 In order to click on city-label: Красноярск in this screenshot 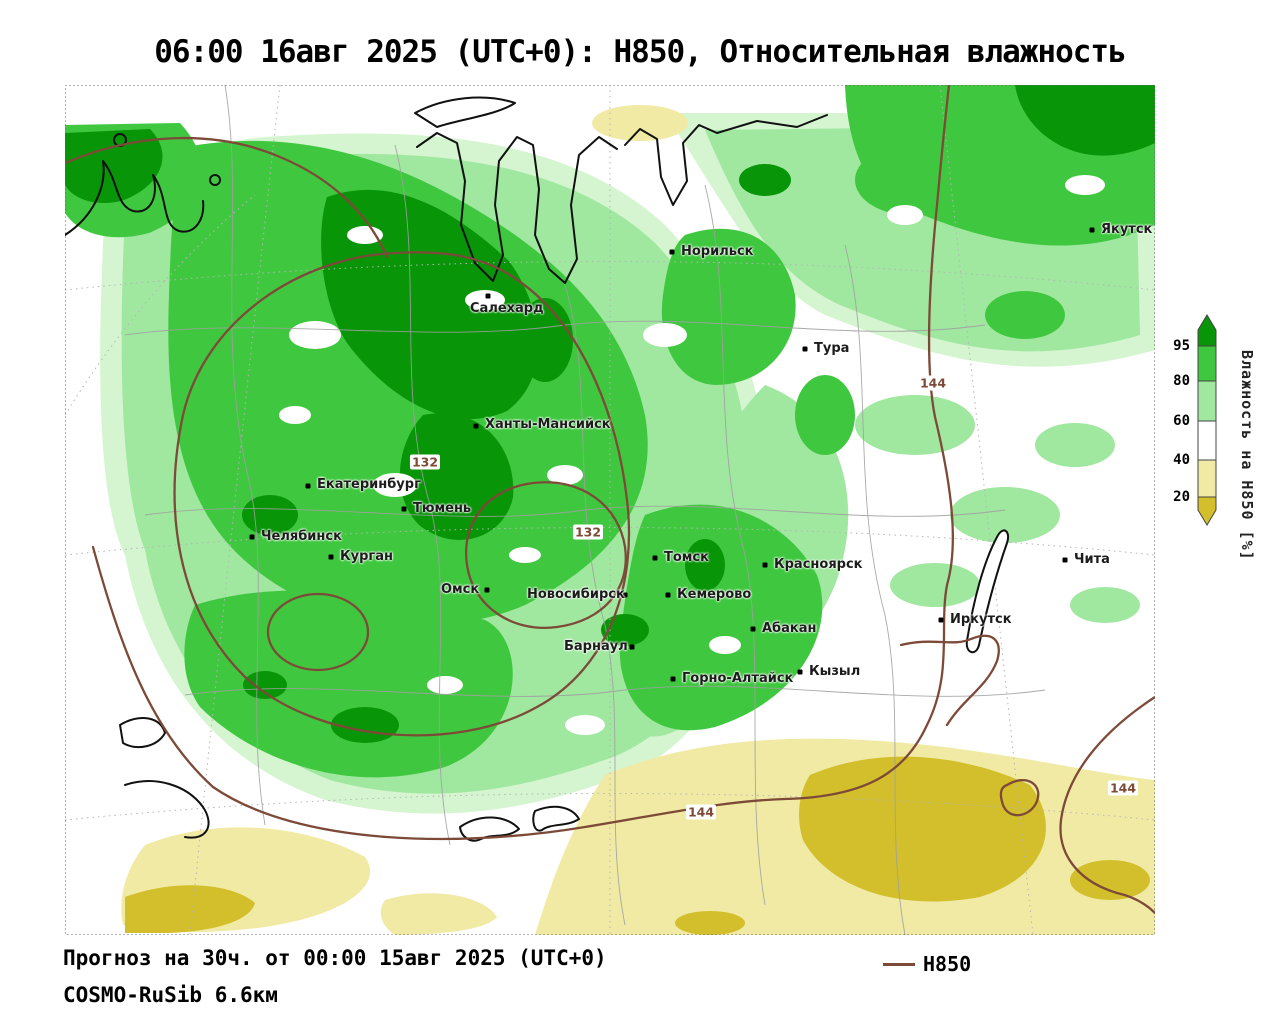, I will do `click(818, 564)`.